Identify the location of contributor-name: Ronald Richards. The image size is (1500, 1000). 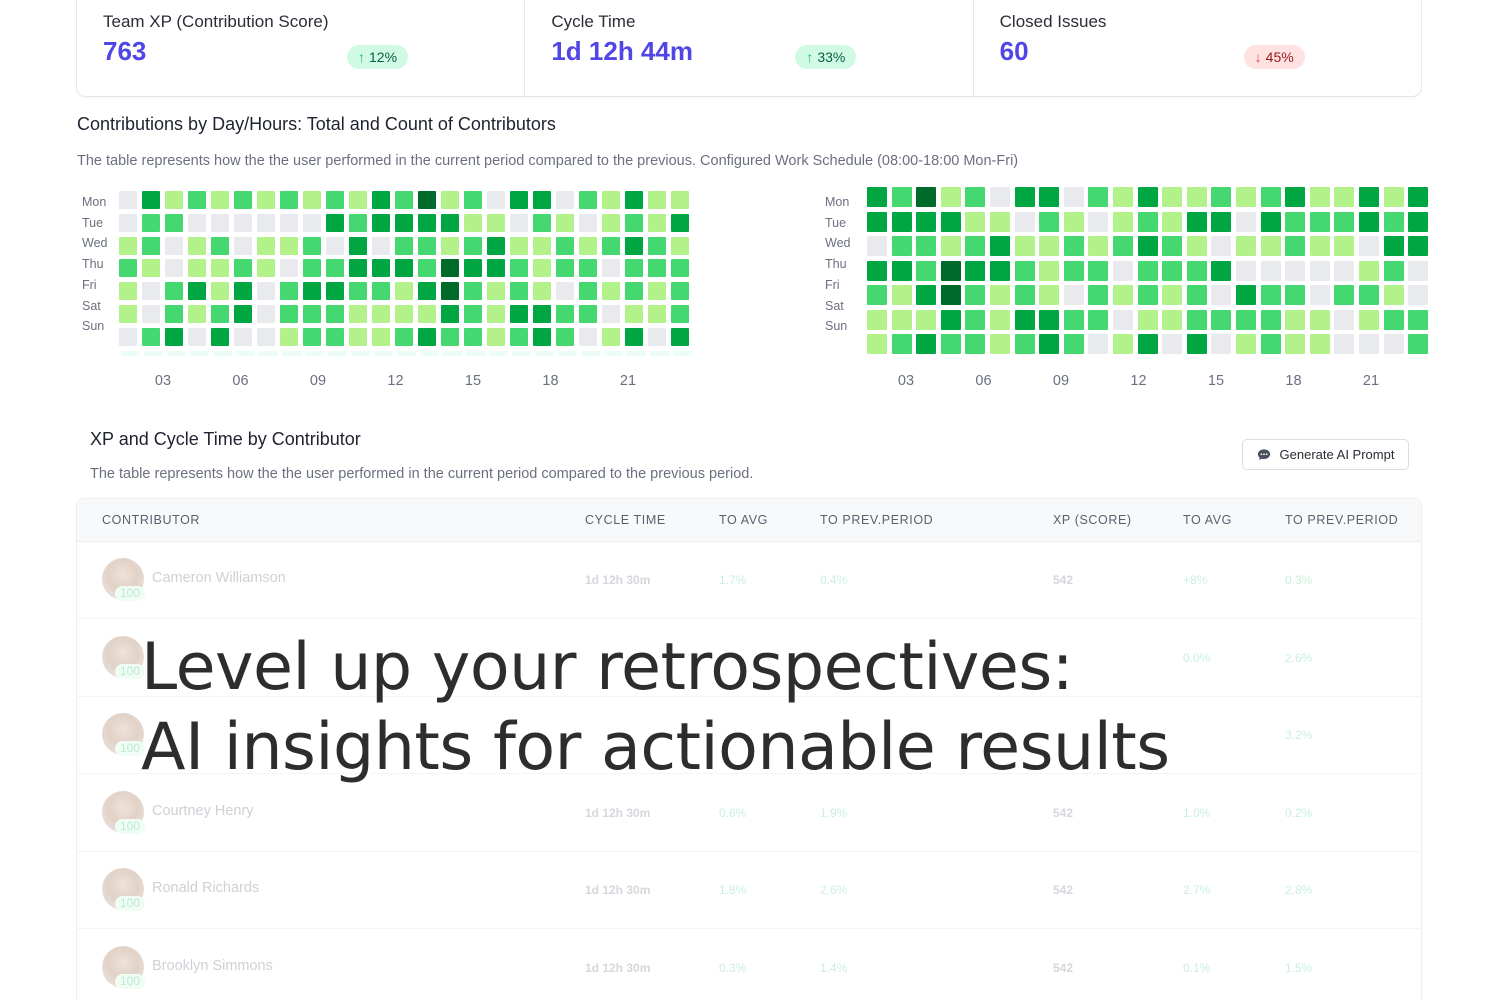
(206, 888).